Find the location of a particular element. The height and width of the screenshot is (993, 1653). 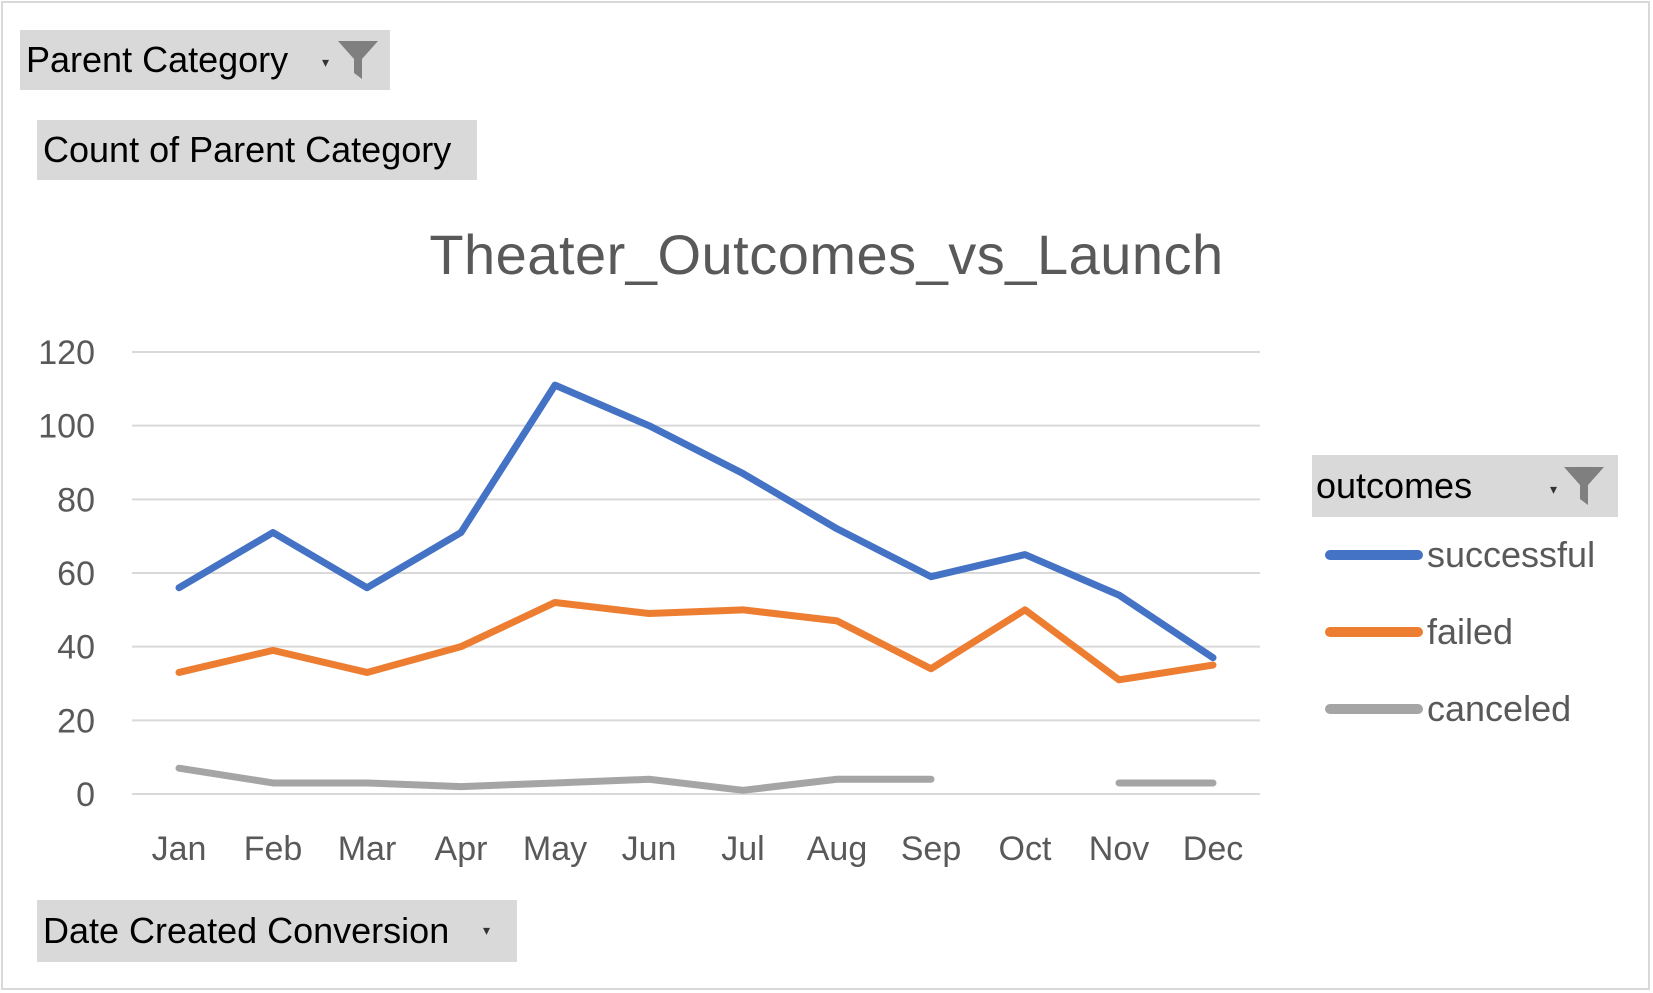

y-tick-label: 40 is located at coordinates (76, 648).